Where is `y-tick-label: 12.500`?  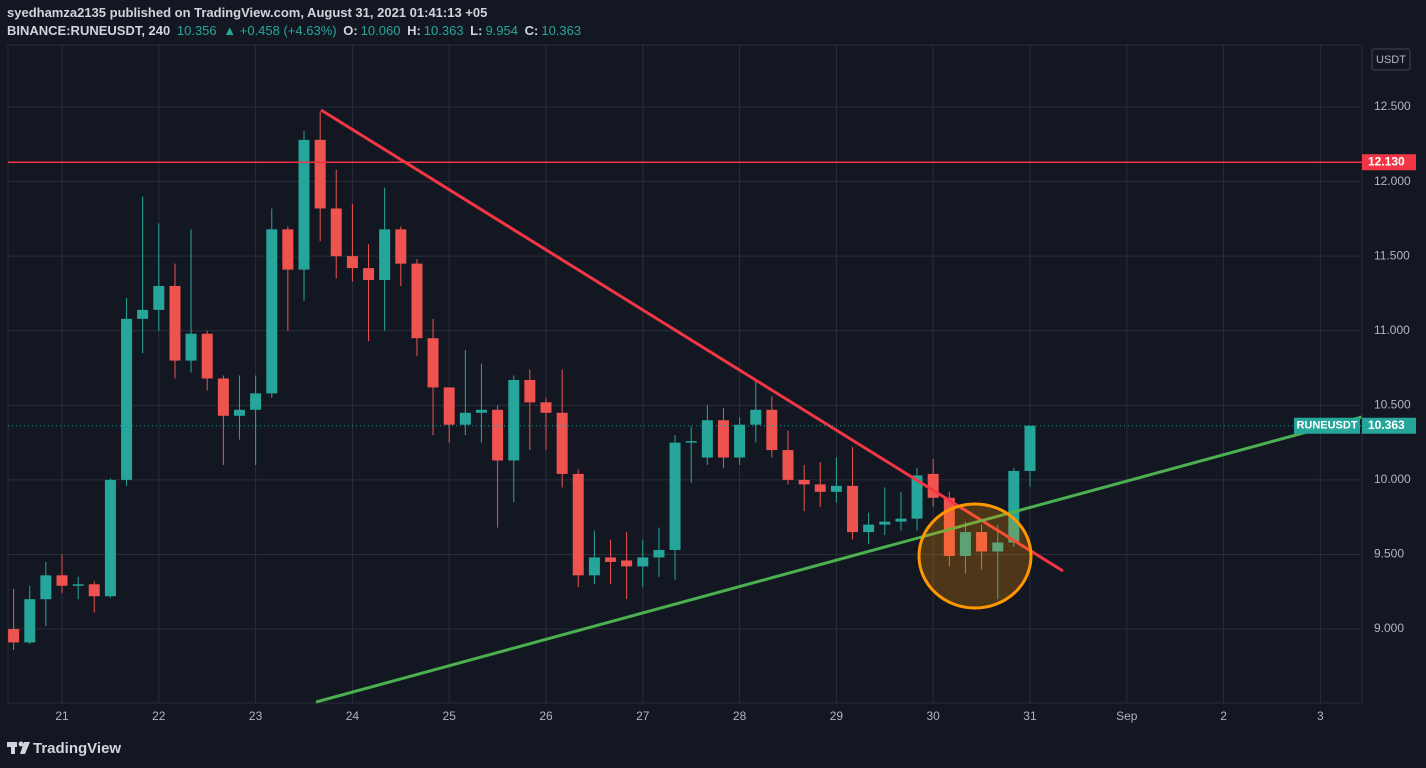 y-tick-label: 12.500 is located at coordinates (1392, 106).